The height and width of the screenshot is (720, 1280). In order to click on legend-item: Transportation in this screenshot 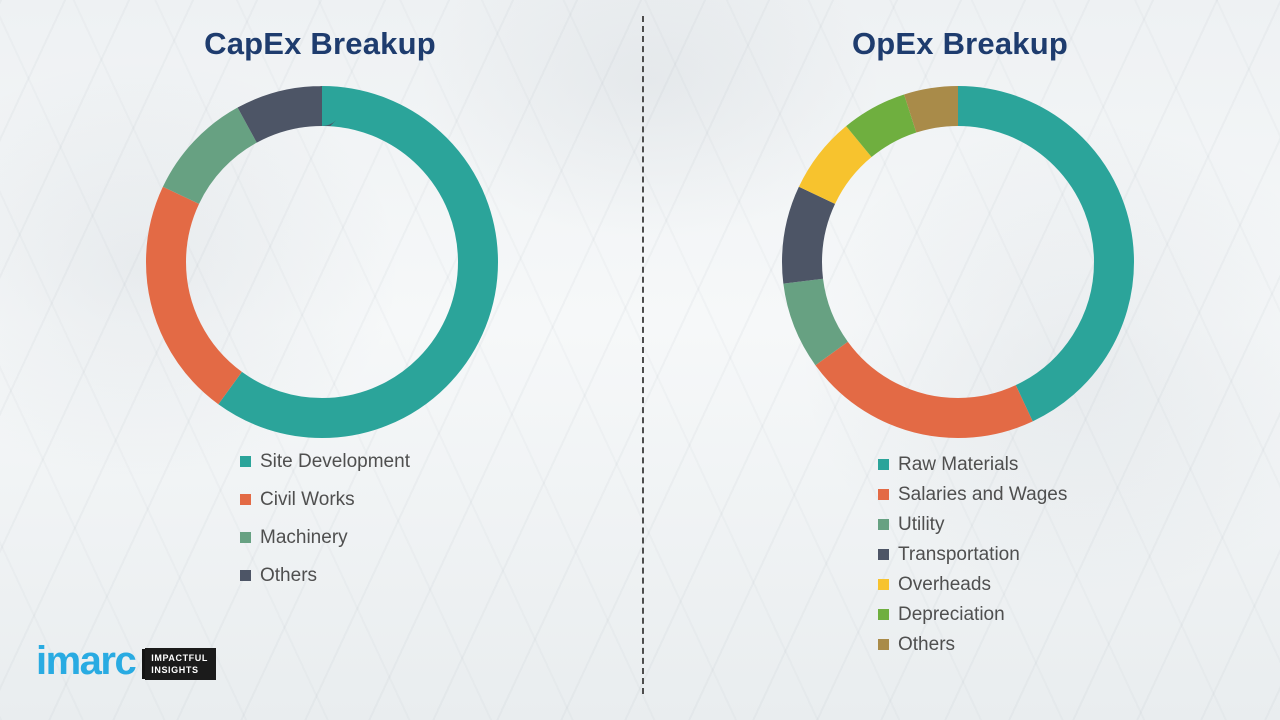, I will do `click(972, 554)`.